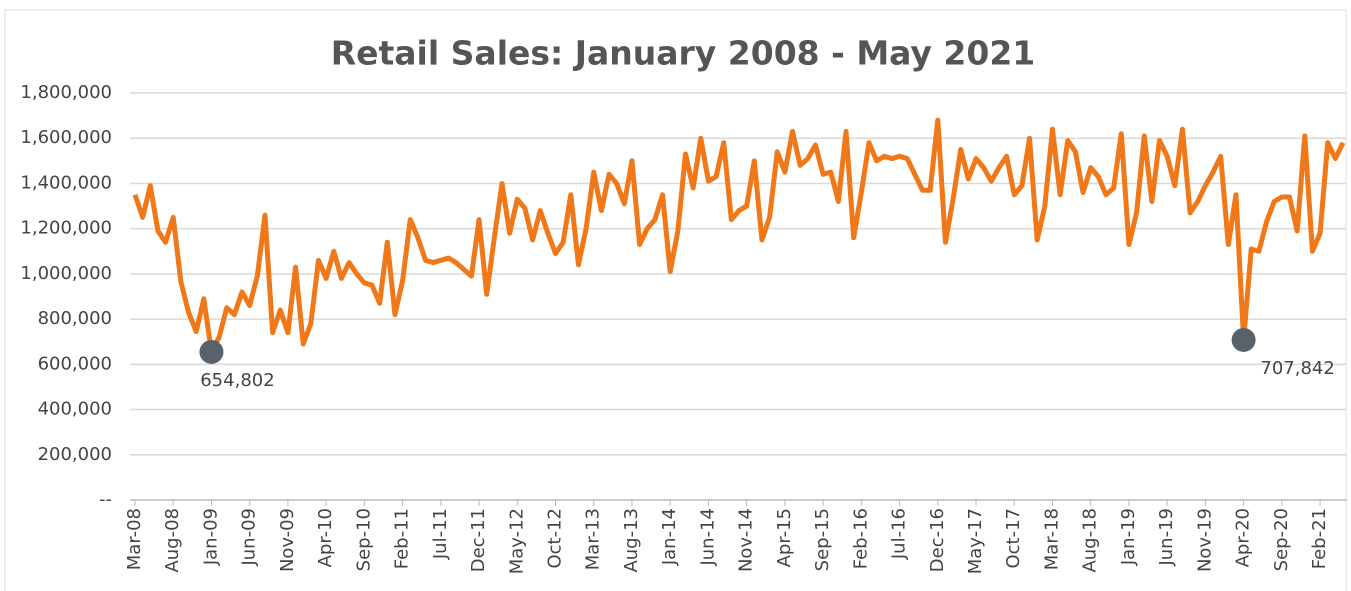  I want to click on y-tick-label: 1,400,000, so click(66, 182).